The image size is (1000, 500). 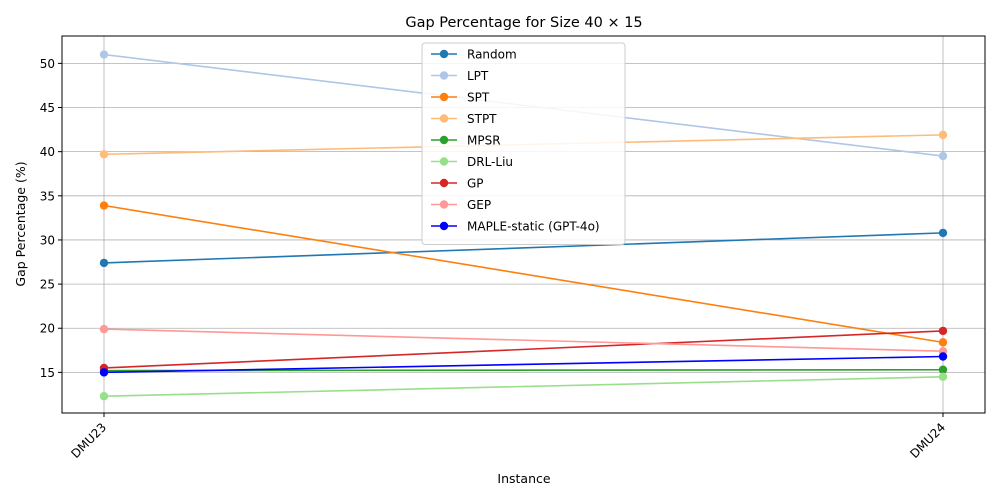 I want to click on series-random, so click(x=523, y=248).